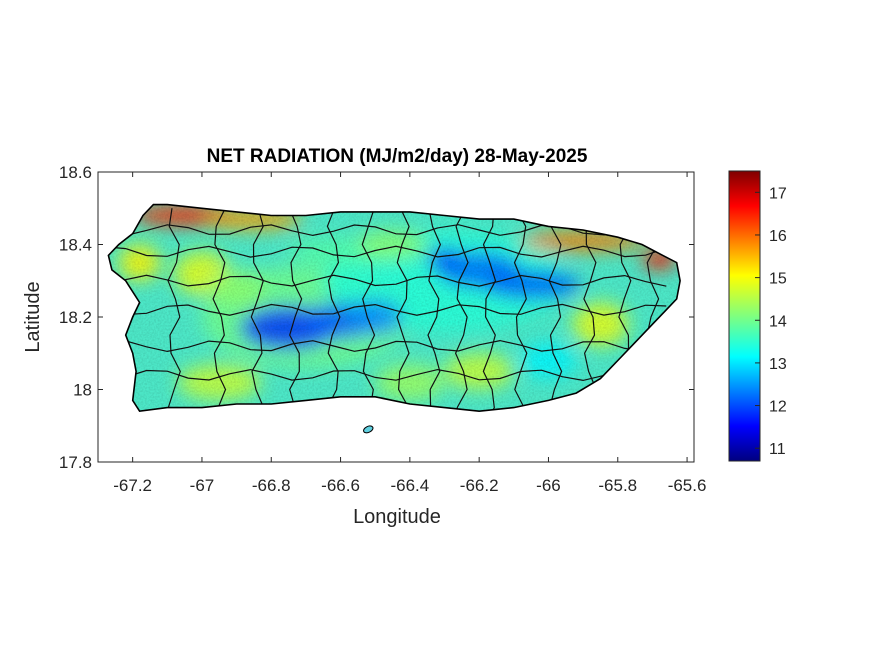  I want to click on colorbar-tick-label: 13, so click(778, 364).